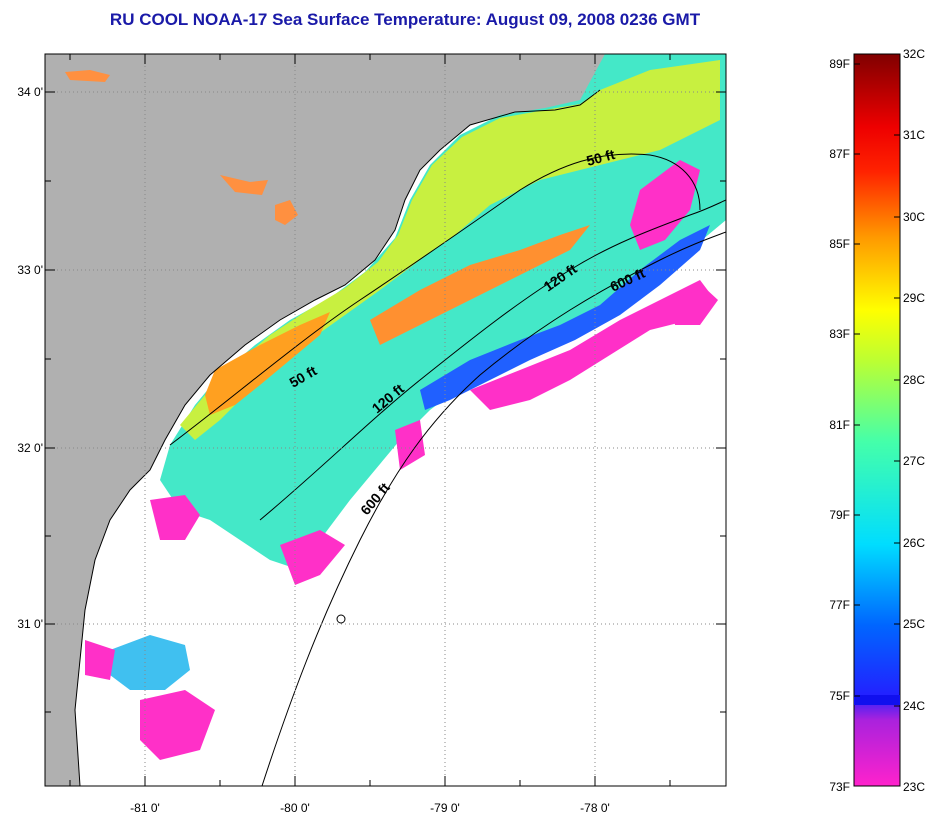 The image size is (936, 817). What do you see at coordinates (445, 808) in the screenshot?
I see `lon-tick-label: -79 0'` at bounding box center [445, 808].